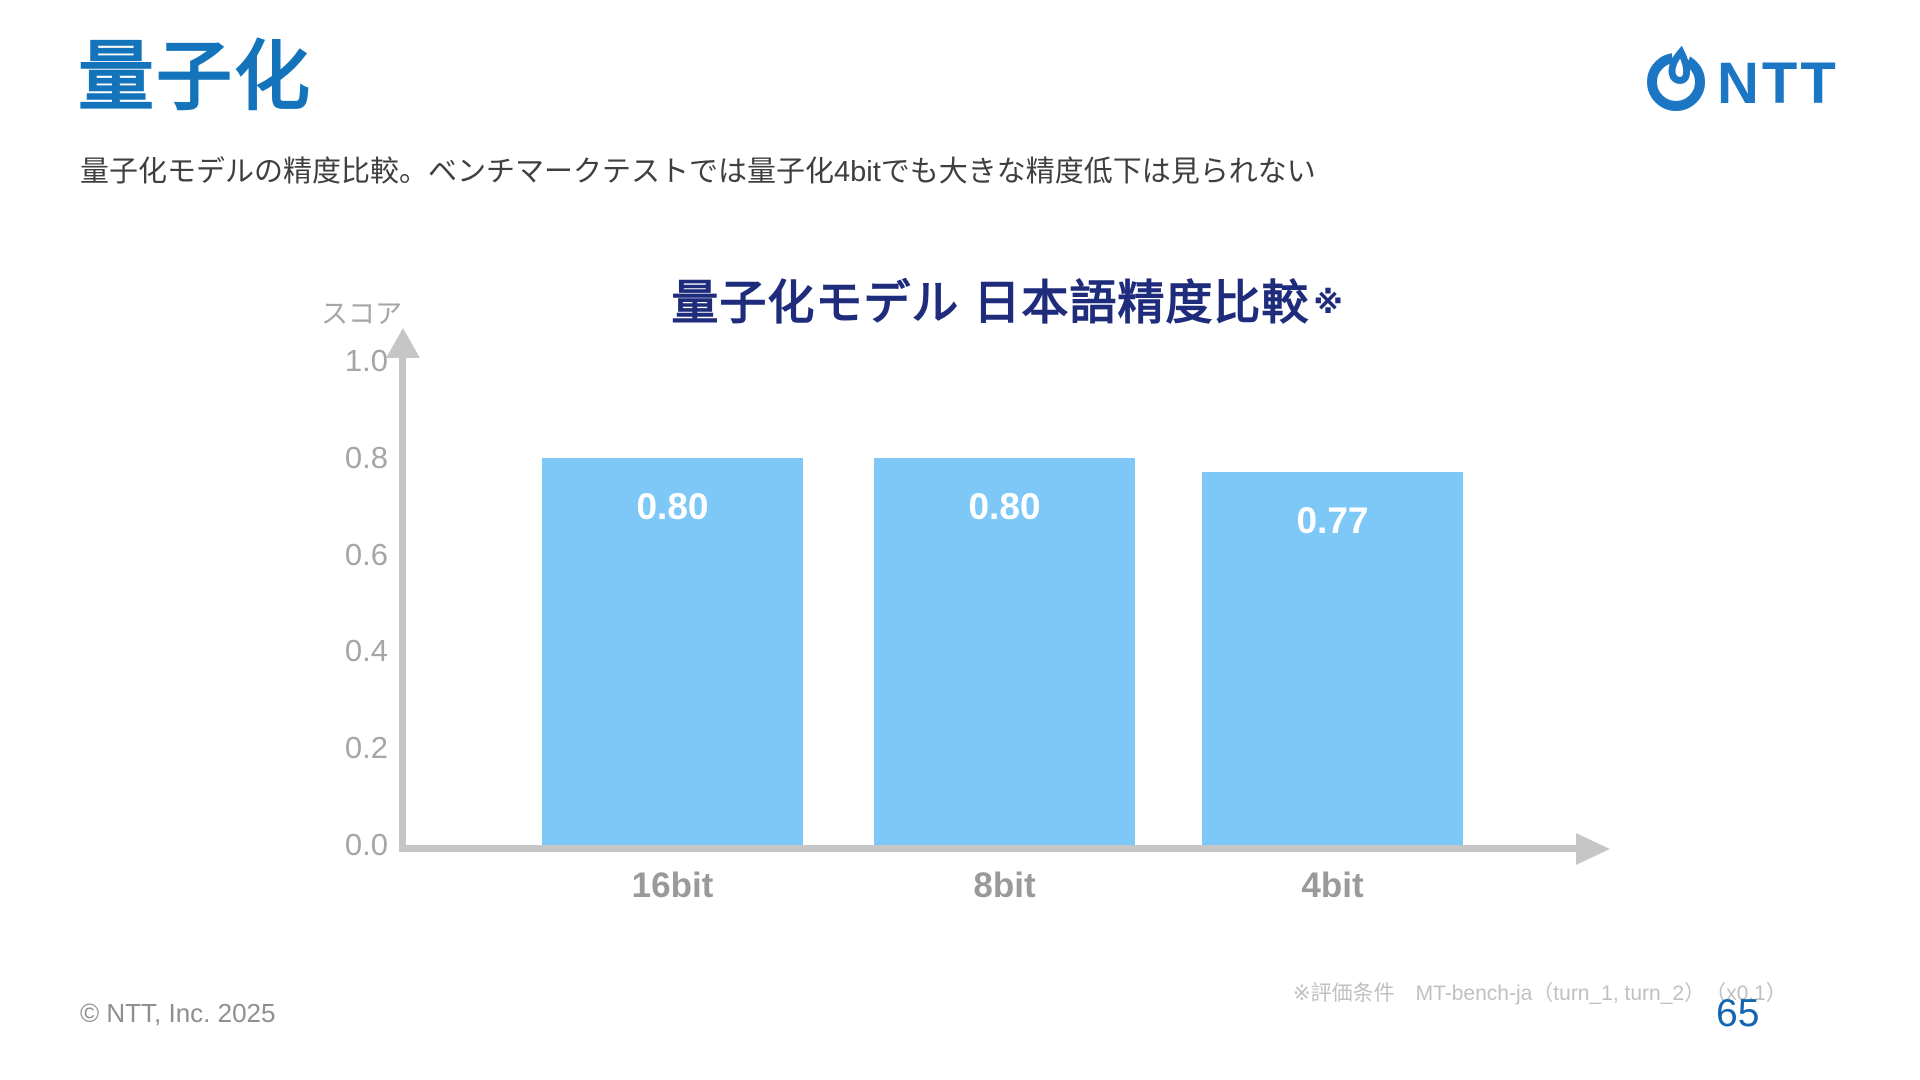 The width and height of the screenshot is (1920, 1080). What do you see at coordinates (366, 844) in the screenshot?
I see `y-tick-label: 0.0` at bounding box center [366, 844].